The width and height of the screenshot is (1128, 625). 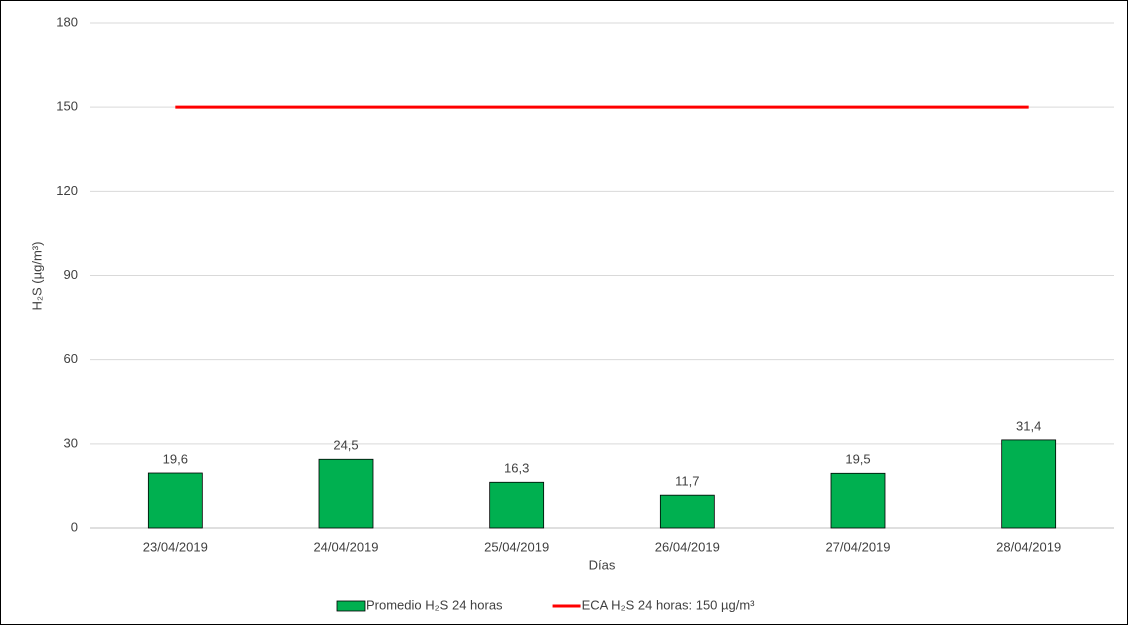 I want to click on legend-label: ECA H₂S 24 horas: 150 µg/m³, so click(x=669, y=604).